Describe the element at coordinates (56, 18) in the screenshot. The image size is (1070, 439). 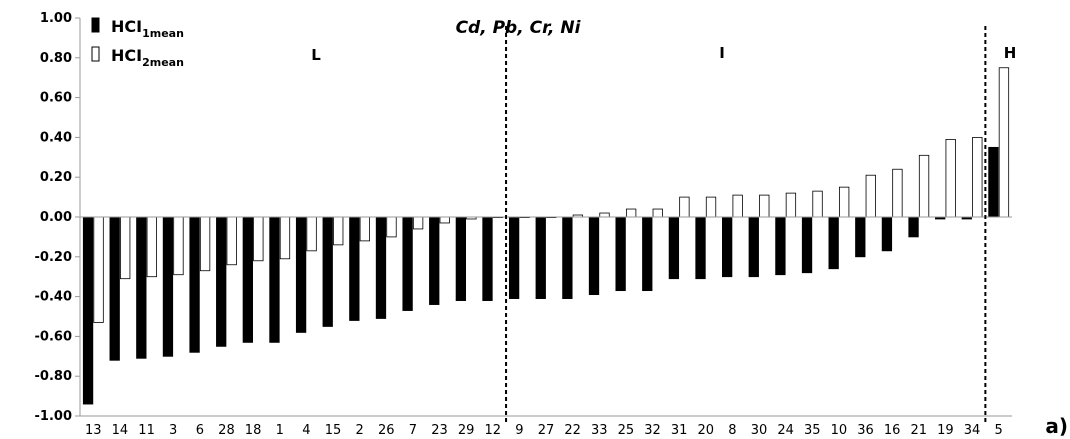
I see `y-tick-label: 1.00` at that location.